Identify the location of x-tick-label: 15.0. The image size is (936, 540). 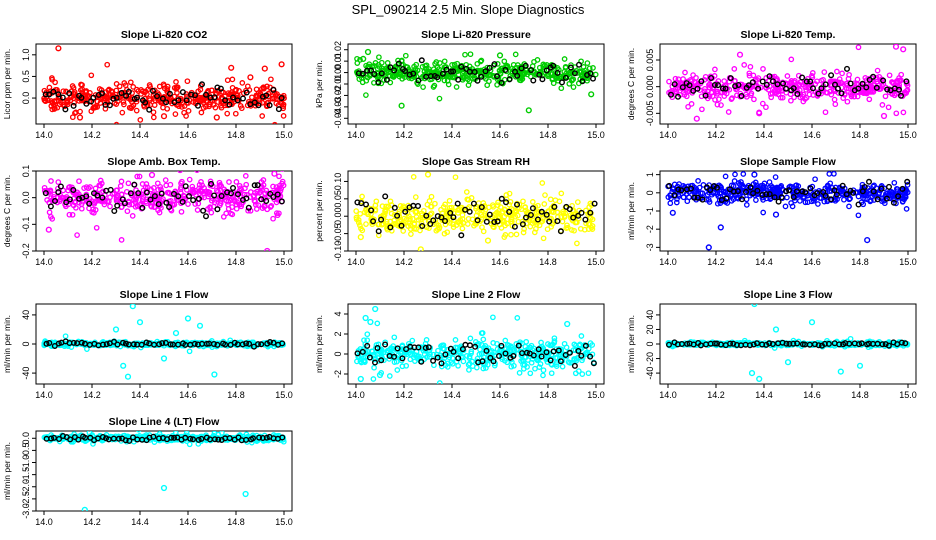
(596, 135).